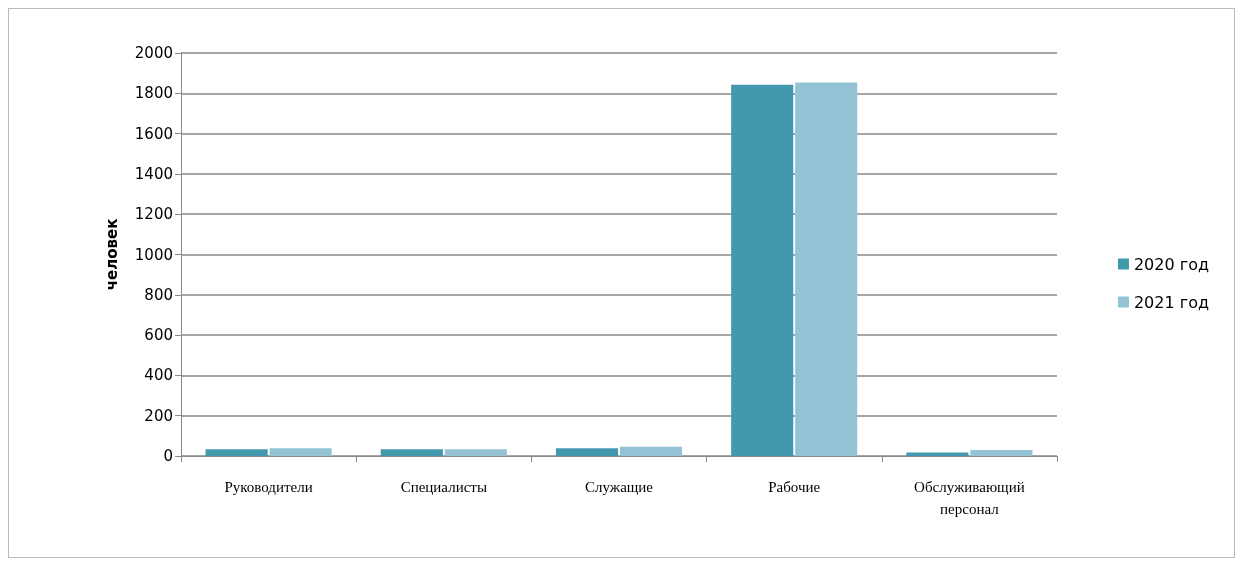 Image resolution: width=1243 pixels, height=566 pixels. Describe the element at coordinates (153, 53) in the screenshot. I see `y-tick-label: 2000` at that location.